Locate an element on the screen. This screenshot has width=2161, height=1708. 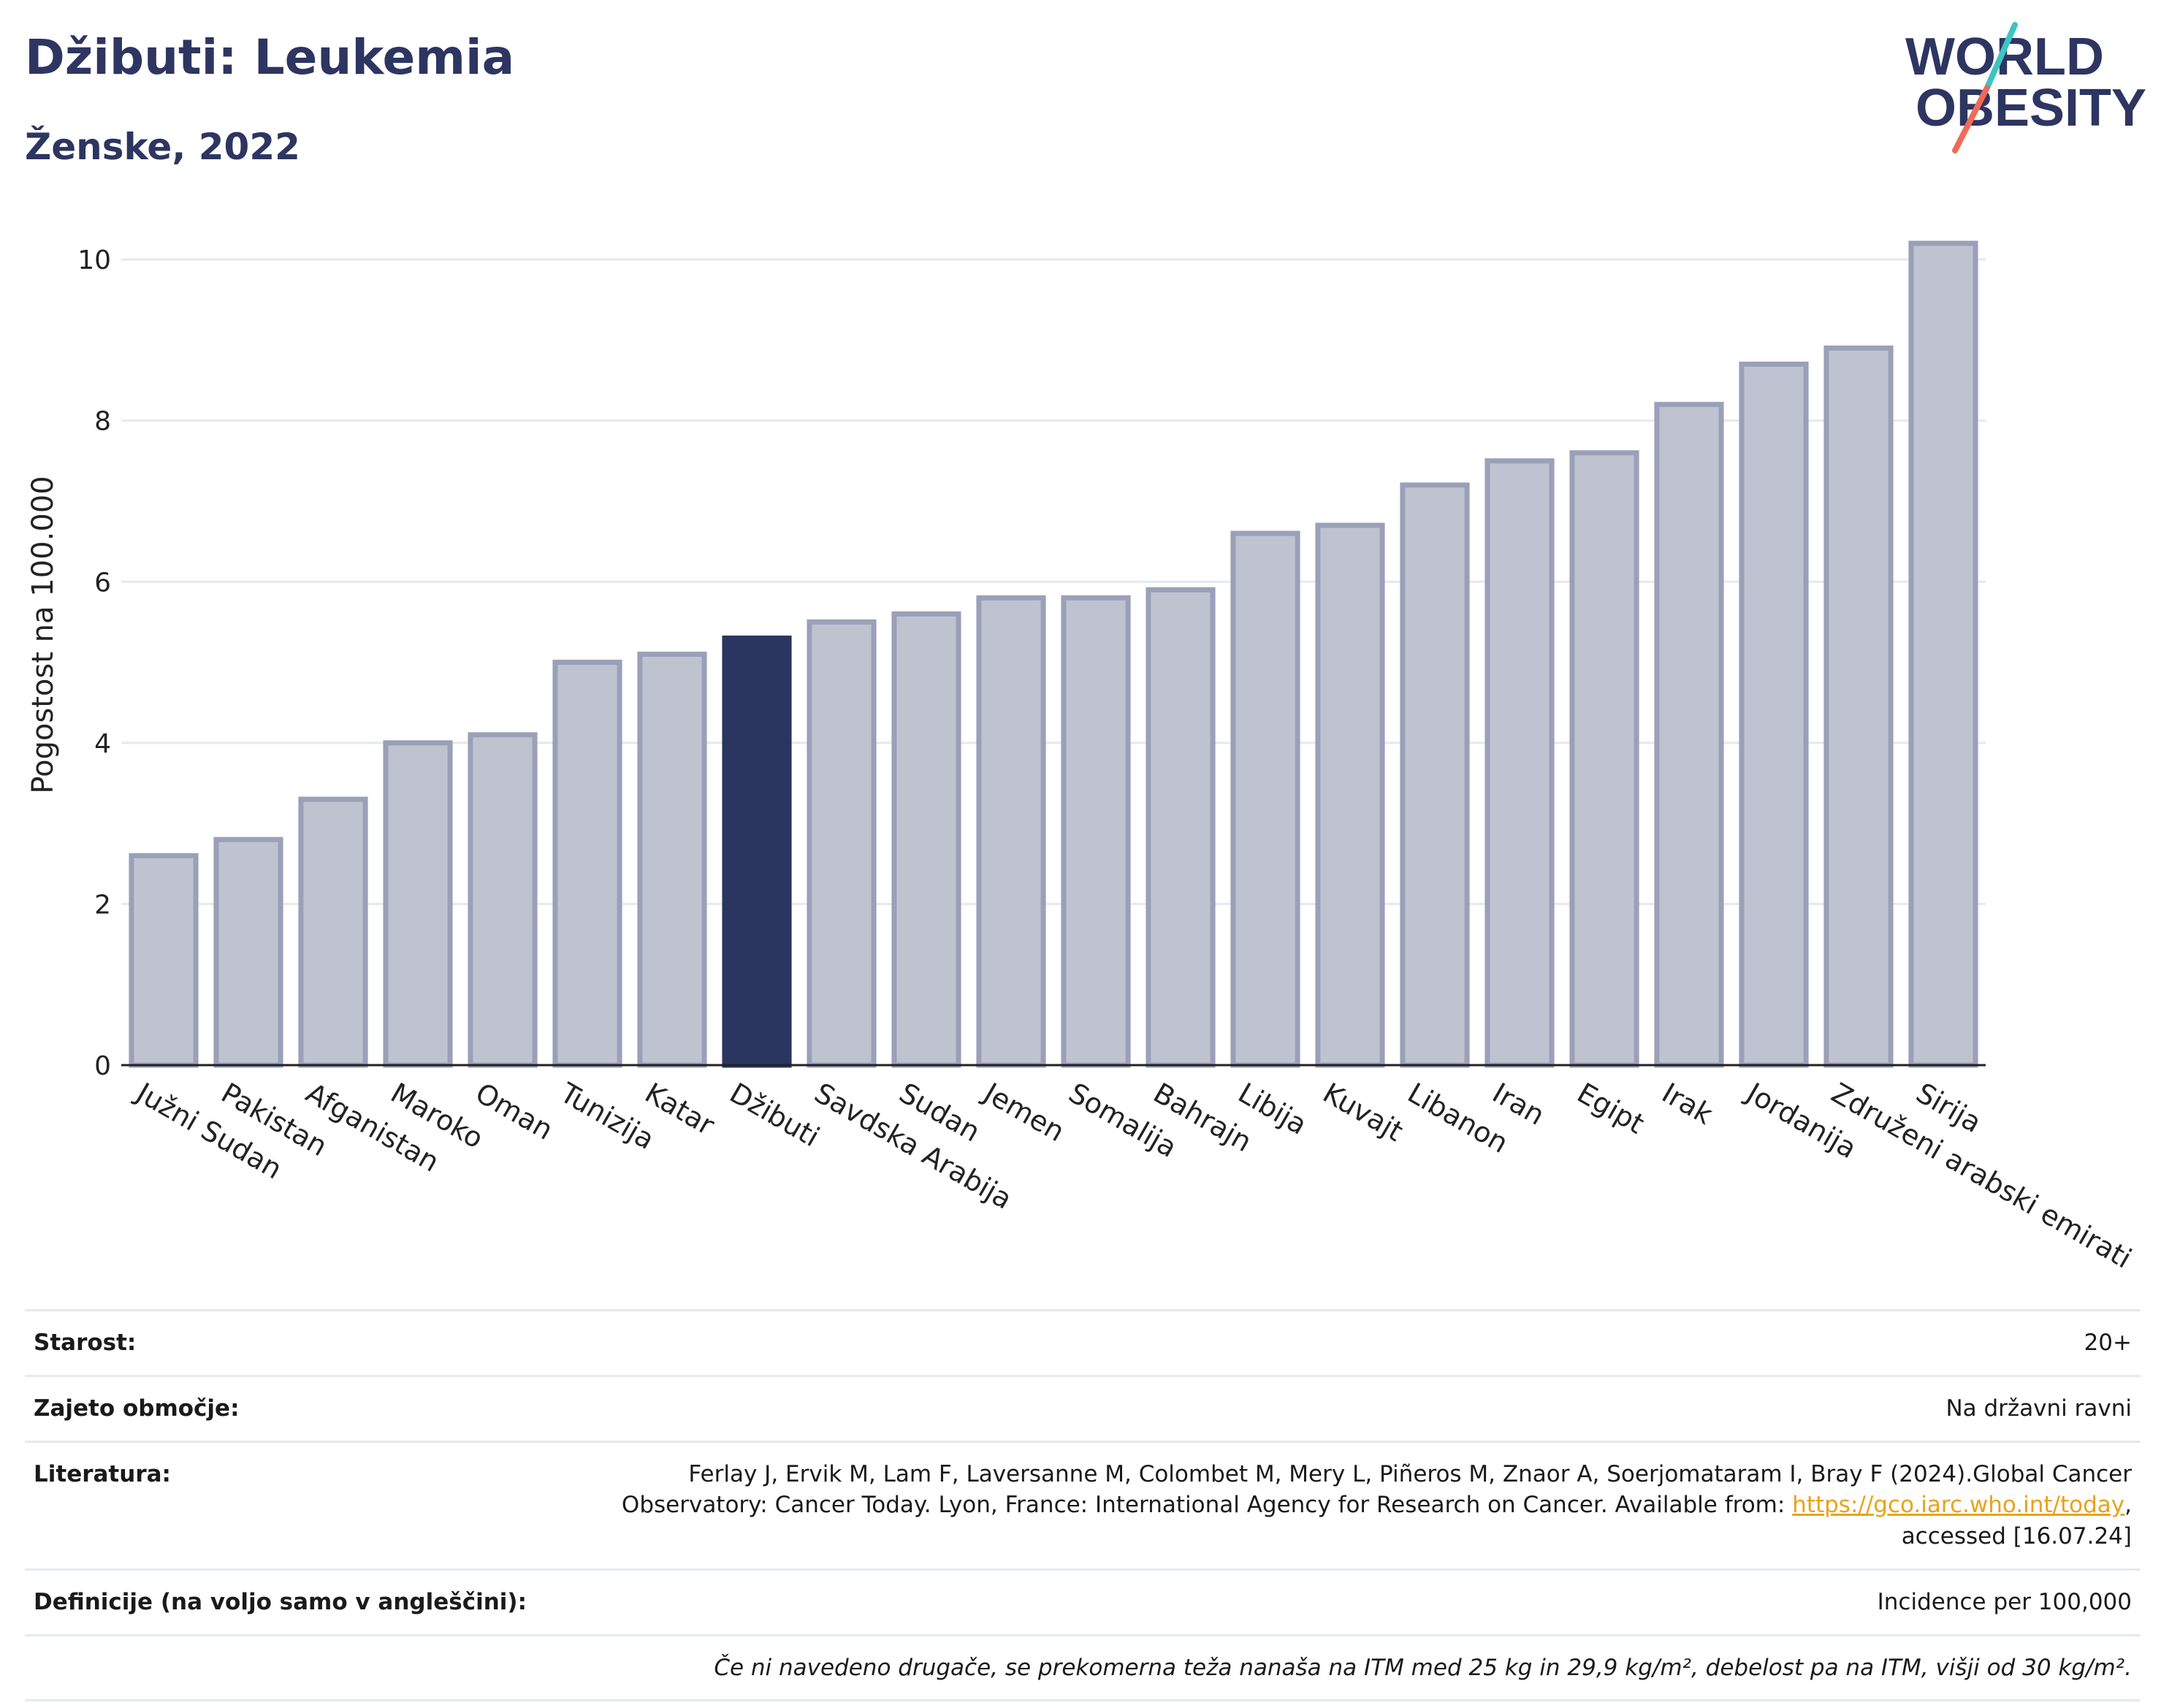
bar-sirija is located at coordinates (1943, 654).